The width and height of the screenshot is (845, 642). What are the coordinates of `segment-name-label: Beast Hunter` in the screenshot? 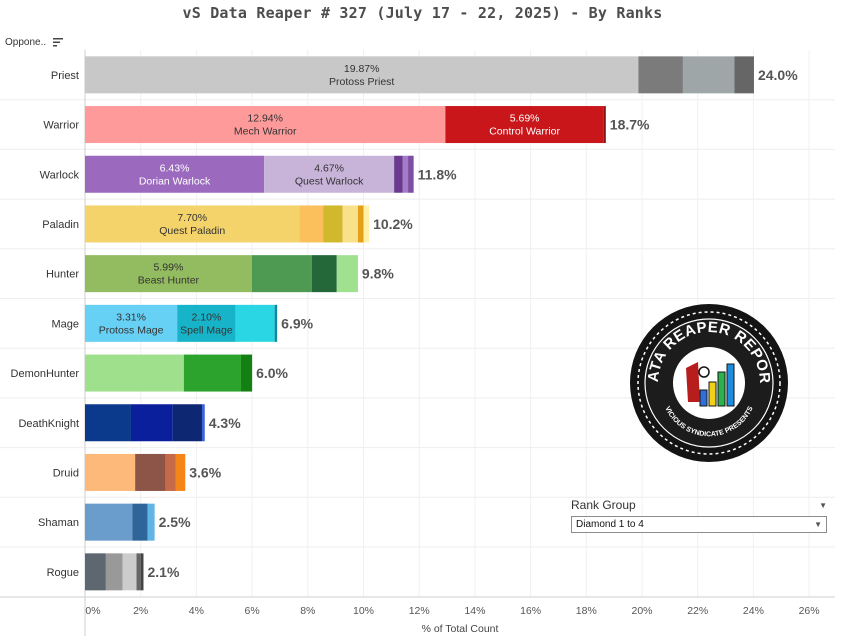 It's located at (169, 281).